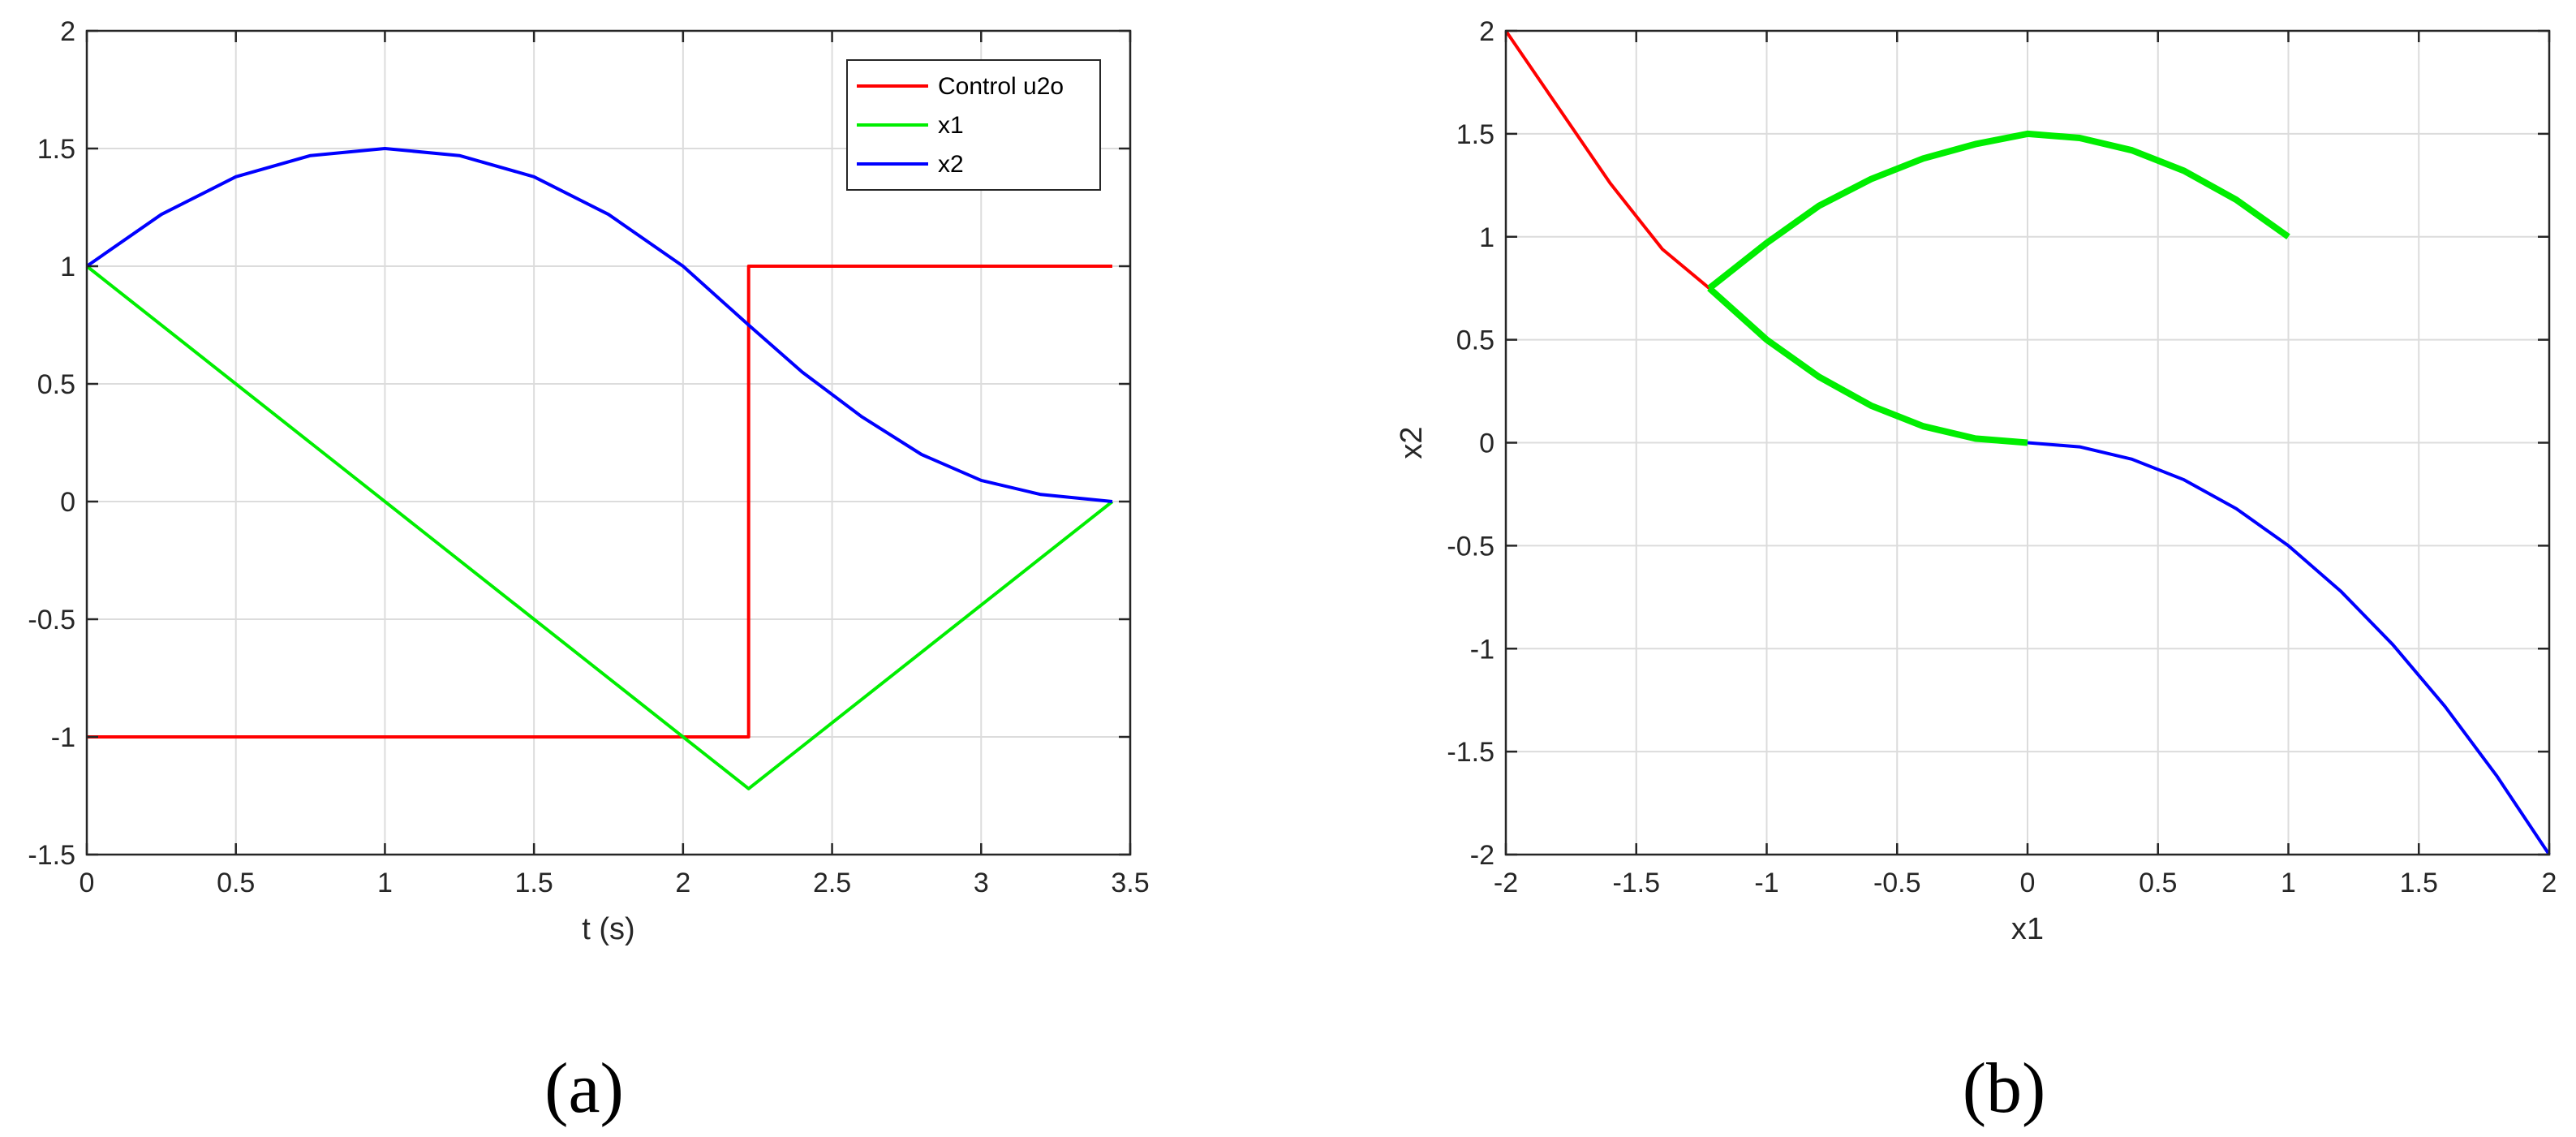 Image resolution: width=2576 pixels, height=1137 pixels. What do you see at coordinates (1482, 855) in the screenshot?
I see `y-tick-label: -2` at bounding box center [1482, 855].